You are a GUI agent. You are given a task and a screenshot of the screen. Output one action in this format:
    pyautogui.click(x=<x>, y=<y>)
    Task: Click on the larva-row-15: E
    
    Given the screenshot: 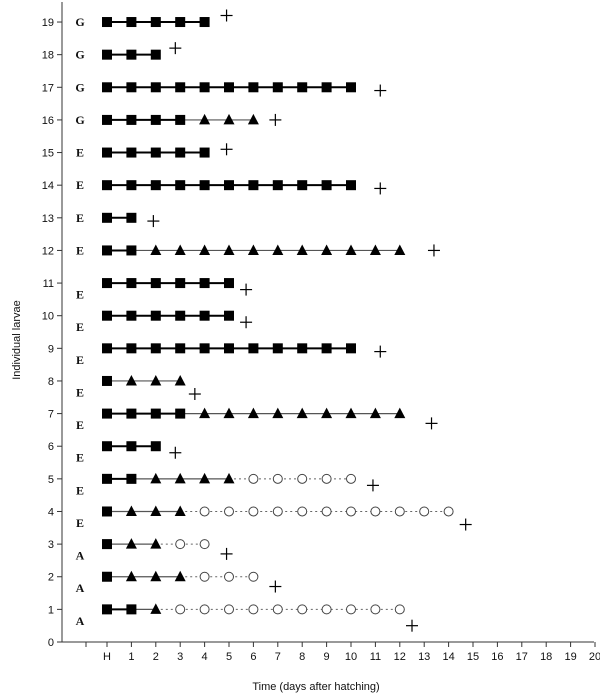 What is the action you would take?
    pyautogui.click(x=154, y=151)
    